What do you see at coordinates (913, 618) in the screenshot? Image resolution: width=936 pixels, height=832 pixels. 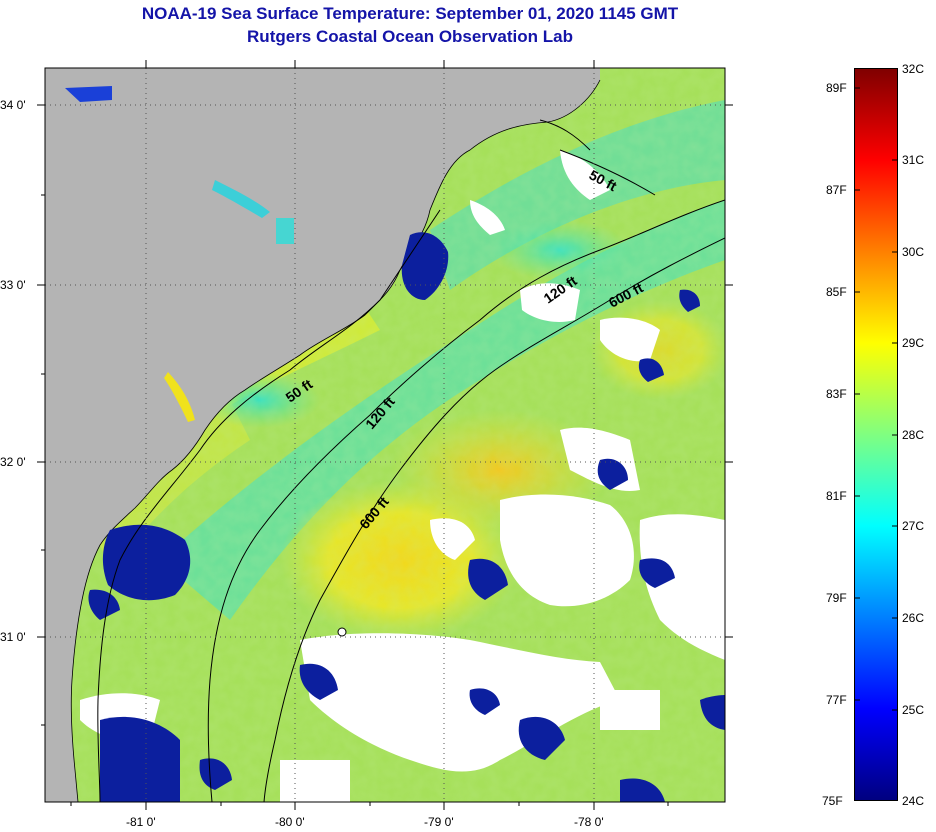 I see `colorbar-c-label: 26C` at bounding box center [913, 618].